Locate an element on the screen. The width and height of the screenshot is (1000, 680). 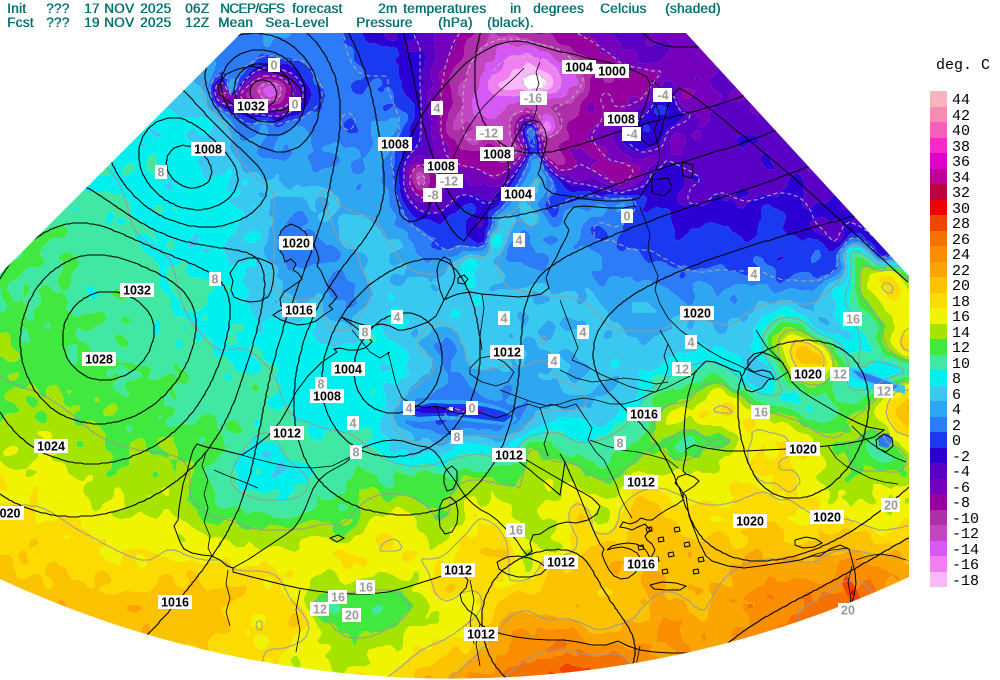
svg-text: 1000 is located at coordinates (612, 72).